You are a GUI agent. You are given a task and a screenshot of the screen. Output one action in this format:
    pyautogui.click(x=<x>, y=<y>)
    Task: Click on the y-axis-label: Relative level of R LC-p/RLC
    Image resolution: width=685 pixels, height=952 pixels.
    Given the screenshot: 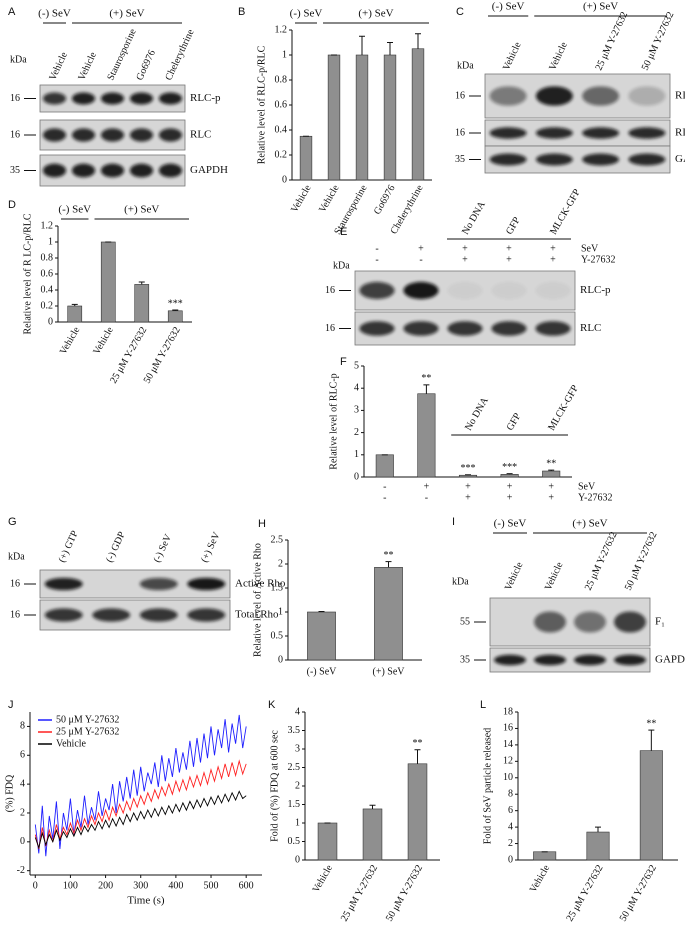 What is the action you would take?
    pyautogui.click(x=27, y=273)
    